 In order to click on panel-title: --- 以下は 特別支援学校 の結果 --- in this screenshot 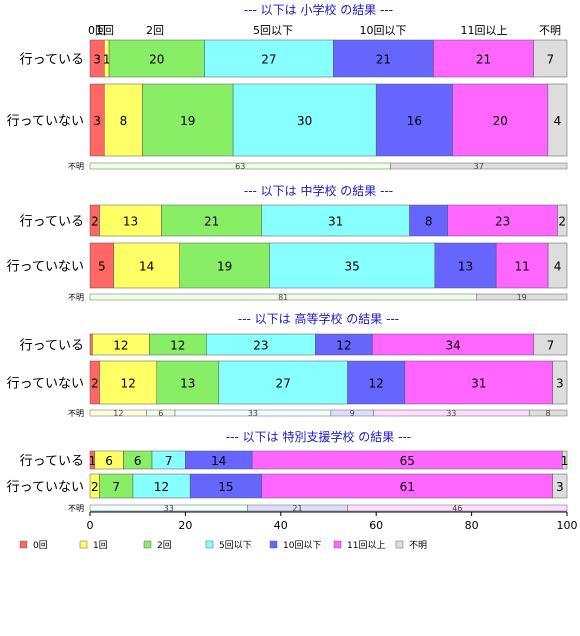, I will do `click(318, 436)`.